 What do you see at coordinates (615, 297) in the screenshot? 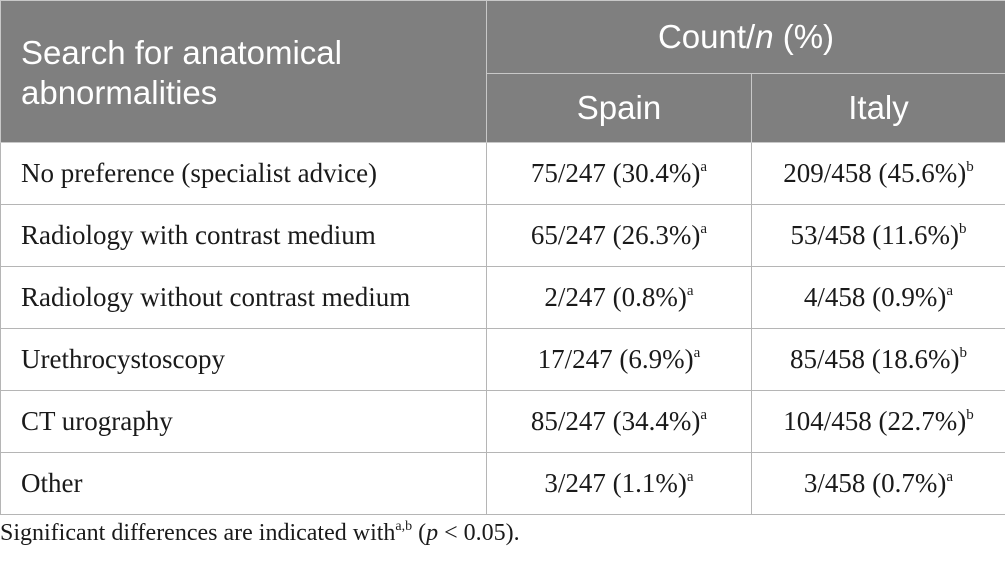
I see `spain-count: 2/247 (0.8%)` at bounding box center [615, 297].